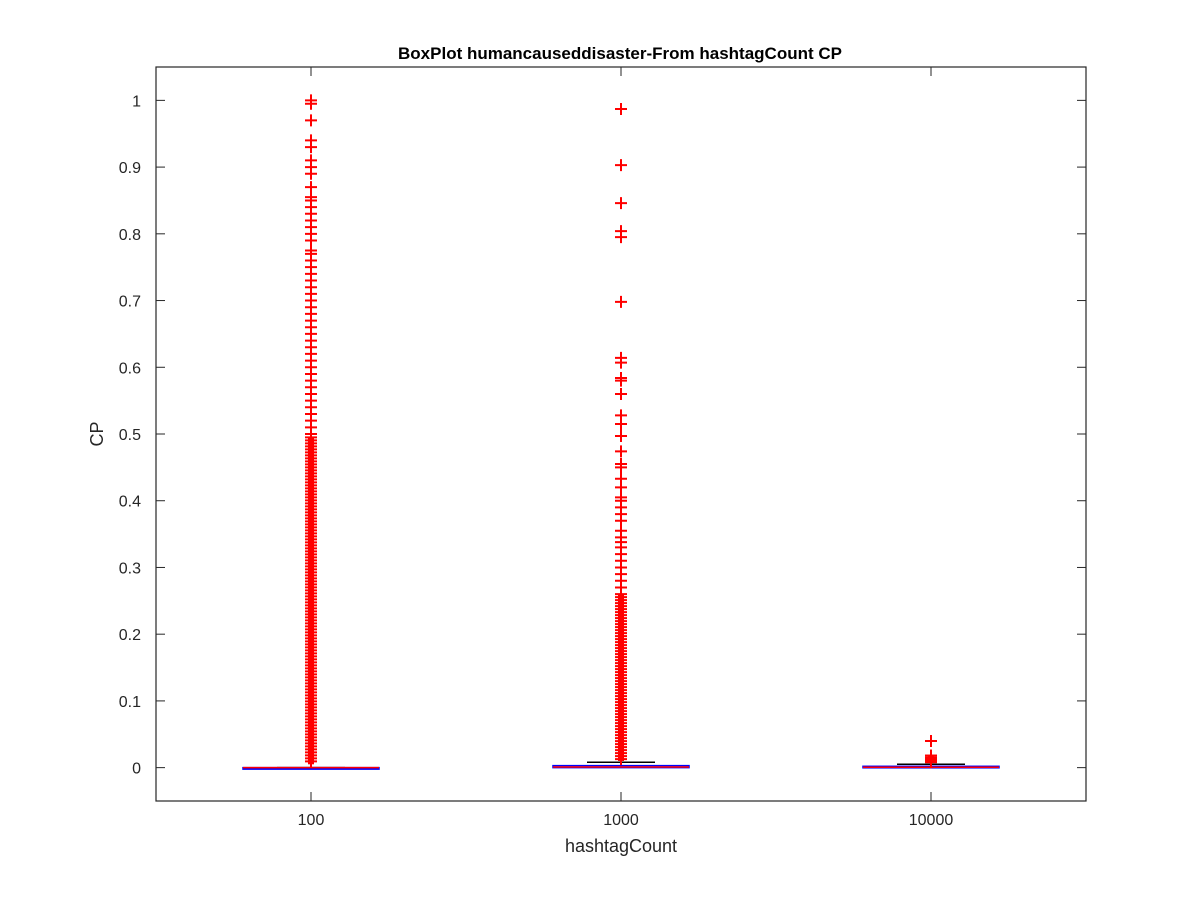 The image size is (1200, 900). Describe the element at coordinates (130, 568) in the screenshot. I see `y-tick-label: 0.3` at that location.